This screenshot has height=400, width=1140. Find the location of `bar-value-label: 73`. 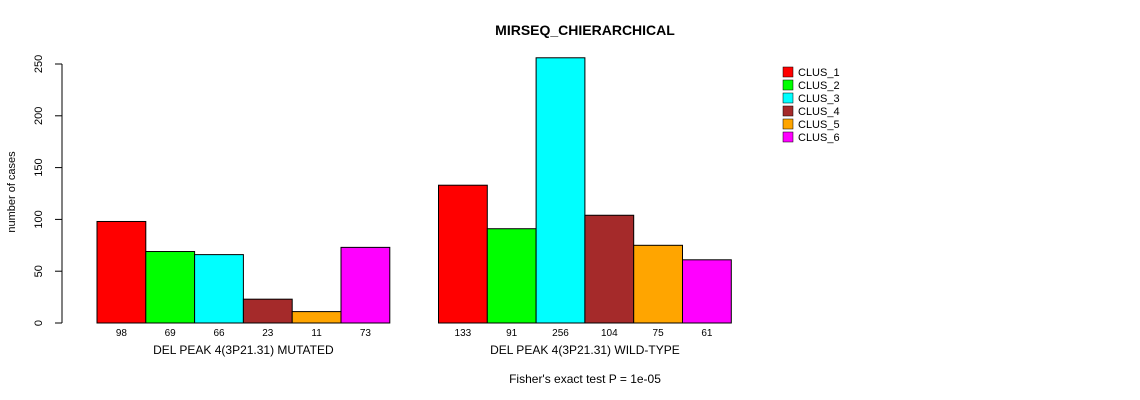

bar-value-label: 73 is located at coordinates (366, 333).